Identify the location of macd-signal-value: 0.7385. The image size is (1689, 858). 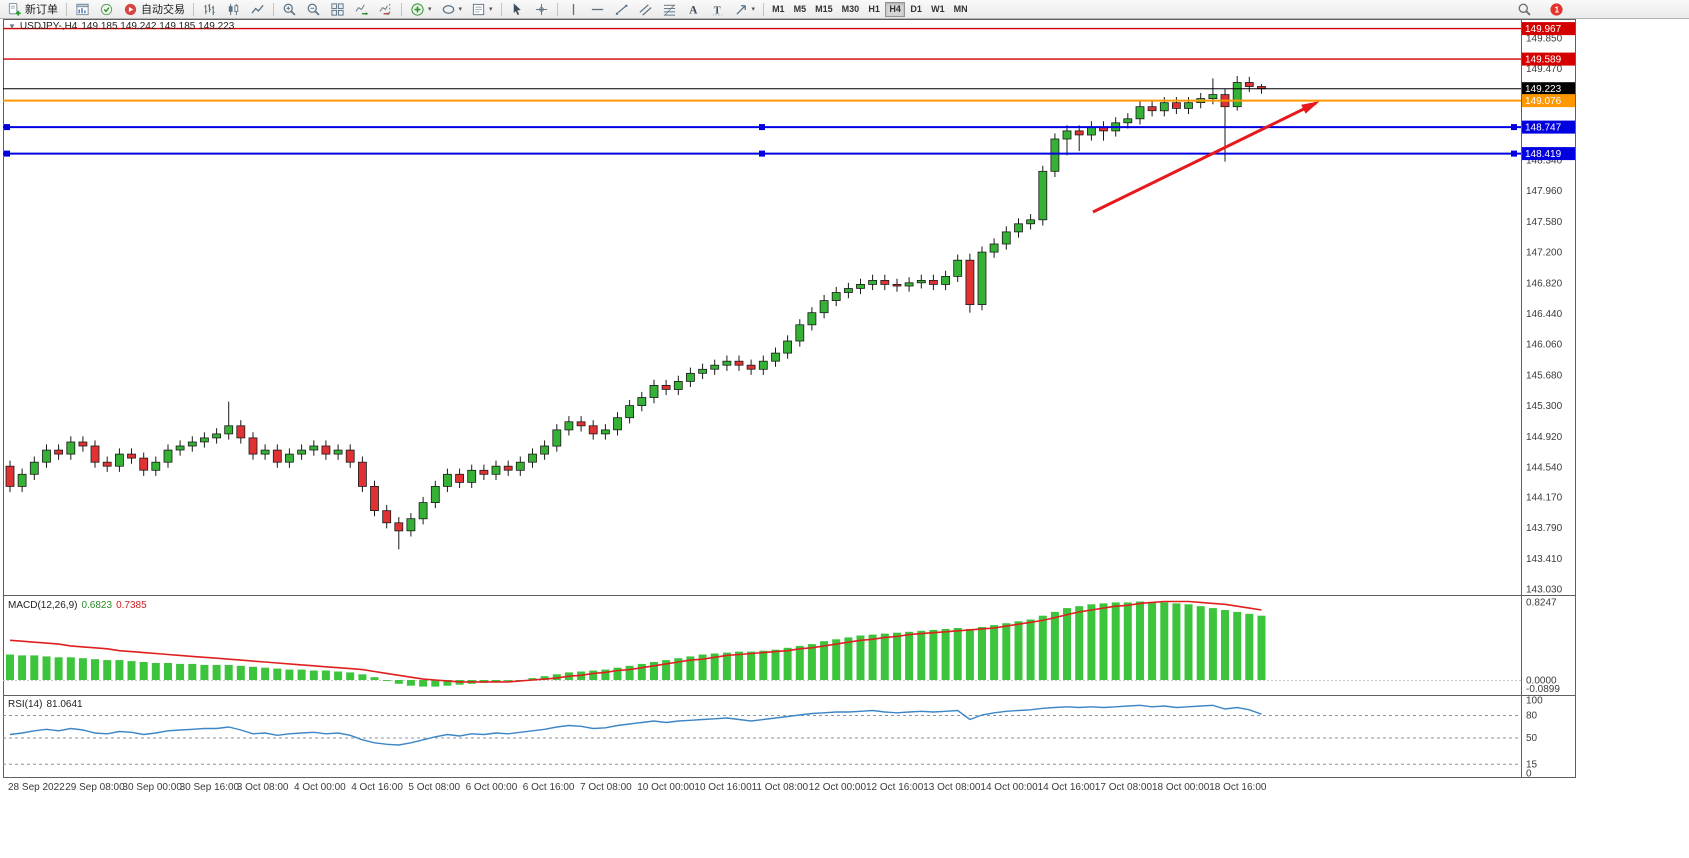
(131, 605).